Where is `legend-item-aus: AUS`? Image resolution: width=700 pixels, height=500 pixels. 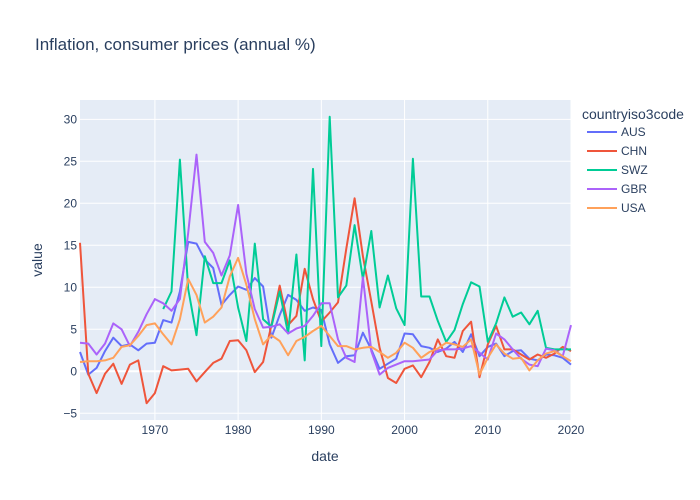 legend-item-aus: AUS is located at coordinates (633, 132).